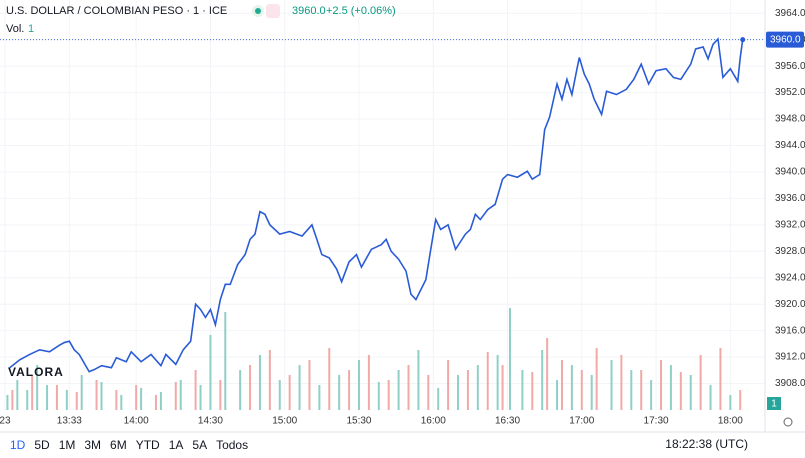 Image resolution: width=805 pixels, height=458 pixels. Describe the element at coordinates (92, 445) in the screenshot. I see `range-button: 3M` at that location.